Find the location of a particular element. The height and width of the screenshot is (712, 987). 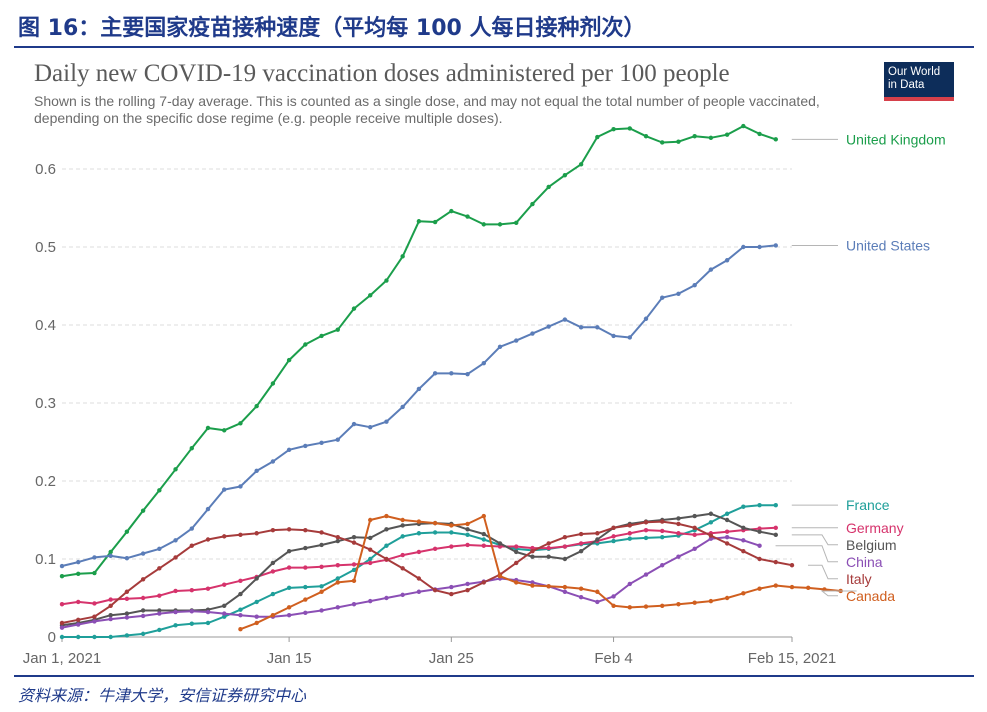

y-tick-label: 0.1 is located at coordinates (45, 559).